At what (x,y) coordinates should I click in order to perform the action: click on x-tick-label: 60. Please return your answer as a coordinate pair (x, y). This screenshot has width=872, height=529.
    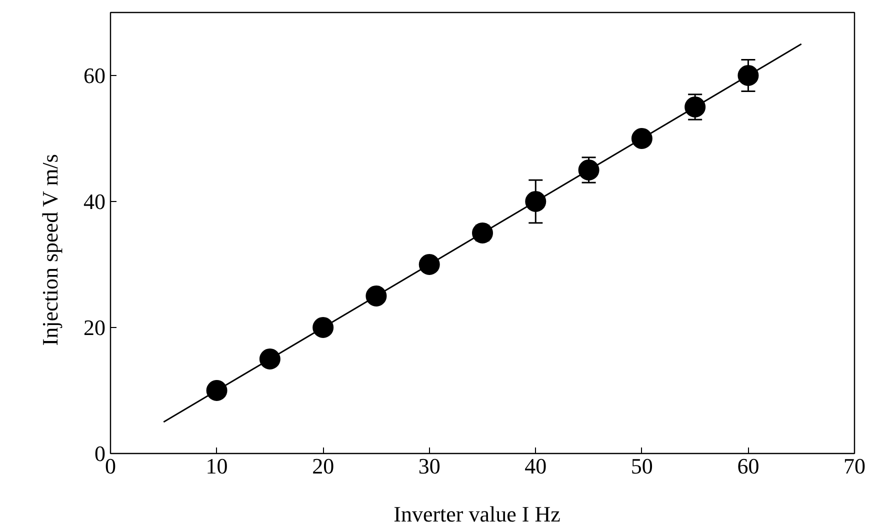
    Looking at the image, I should click on (748, 466).